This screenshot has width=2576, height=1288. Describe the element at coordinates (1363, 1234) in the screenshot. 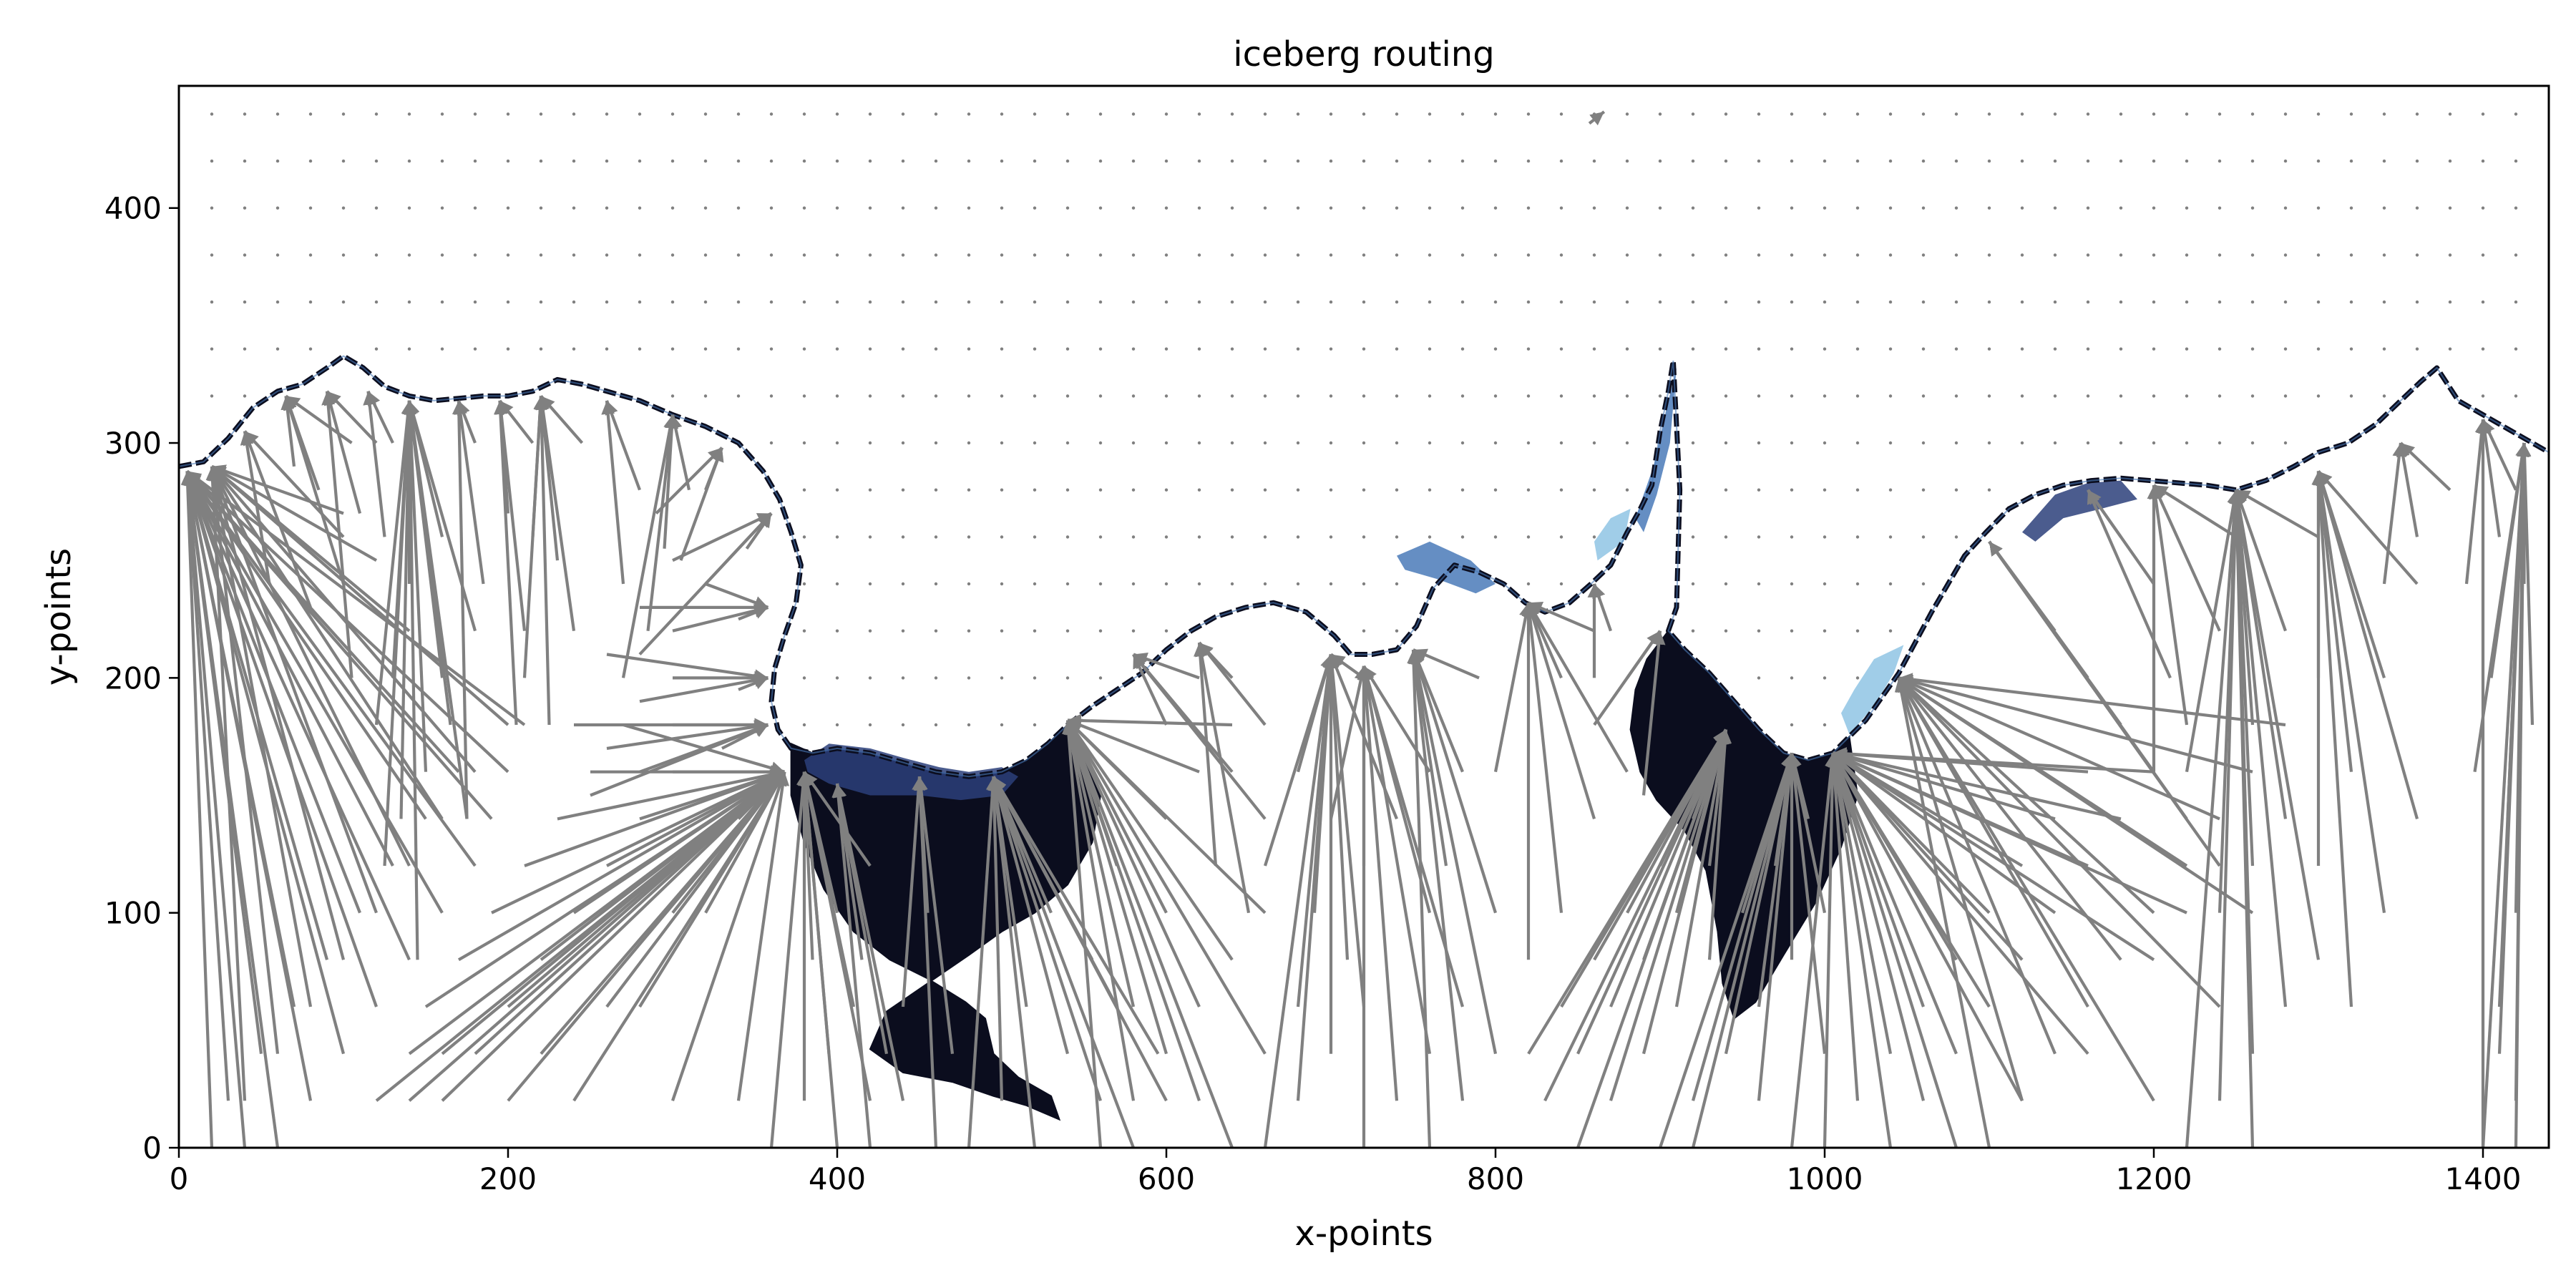

I see `x-axis-label: x-points` at that location.